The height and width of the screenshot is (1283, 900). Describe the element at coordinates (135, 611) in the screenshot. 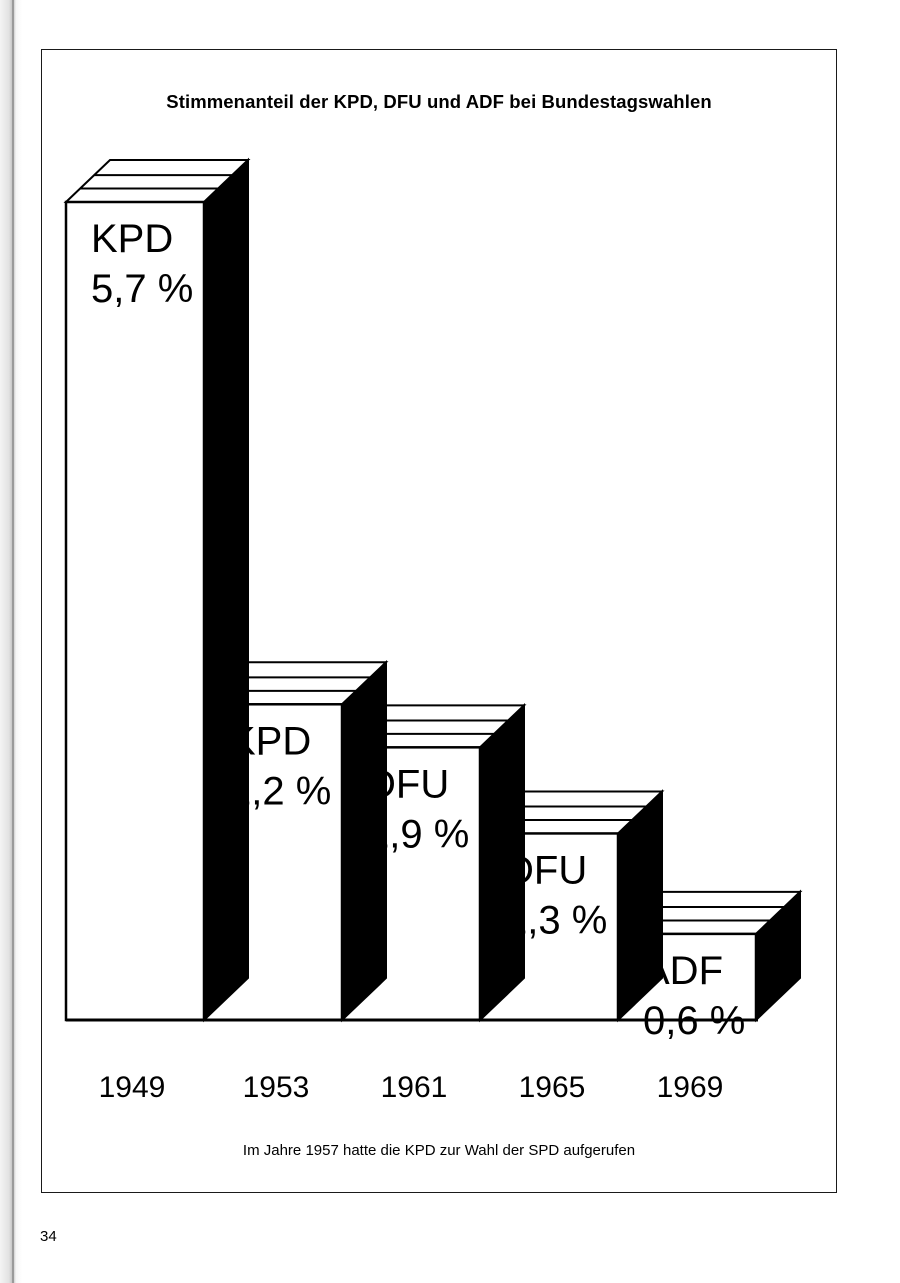

I see `bar-front-face` at that location.